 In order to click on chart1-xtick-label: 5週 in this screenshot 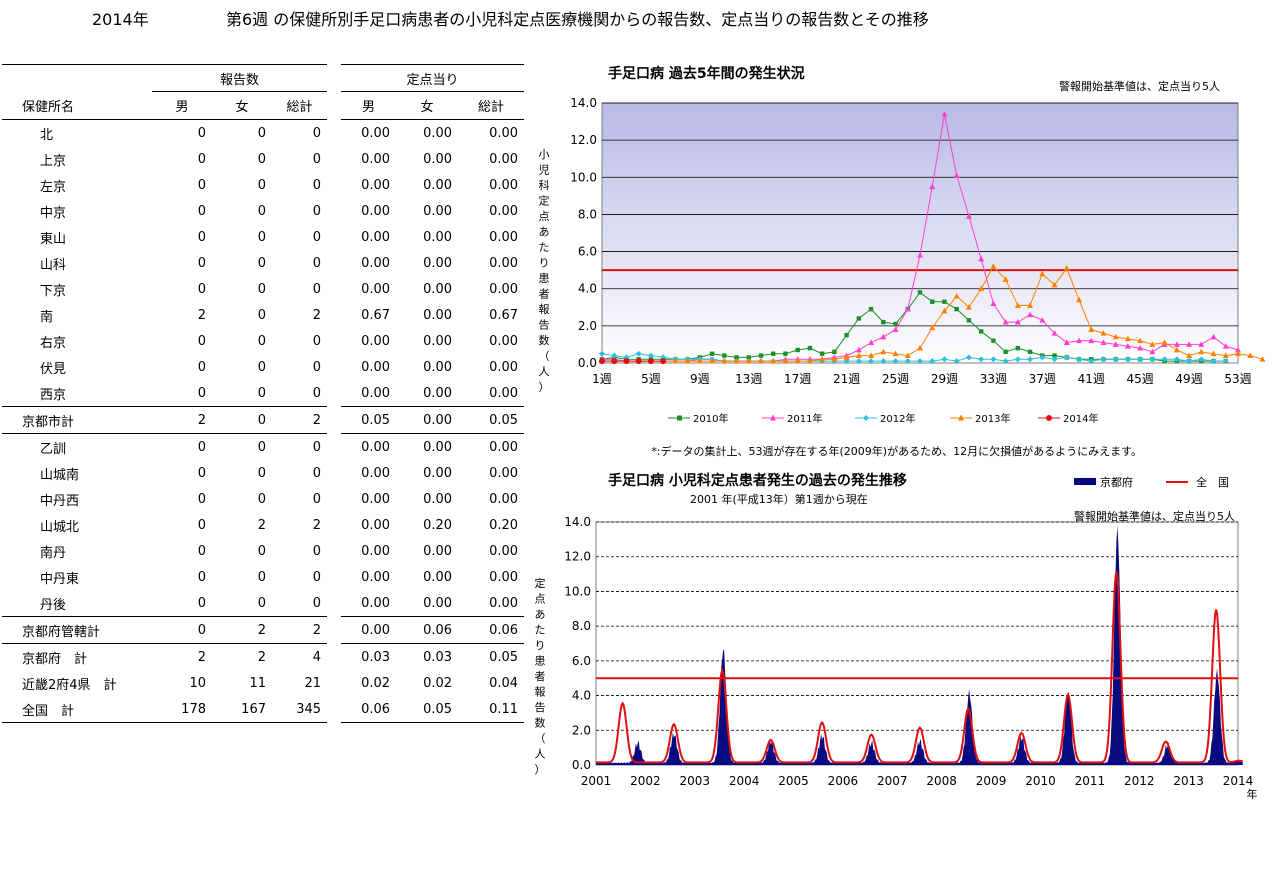, I will do `click(651, 379)`.